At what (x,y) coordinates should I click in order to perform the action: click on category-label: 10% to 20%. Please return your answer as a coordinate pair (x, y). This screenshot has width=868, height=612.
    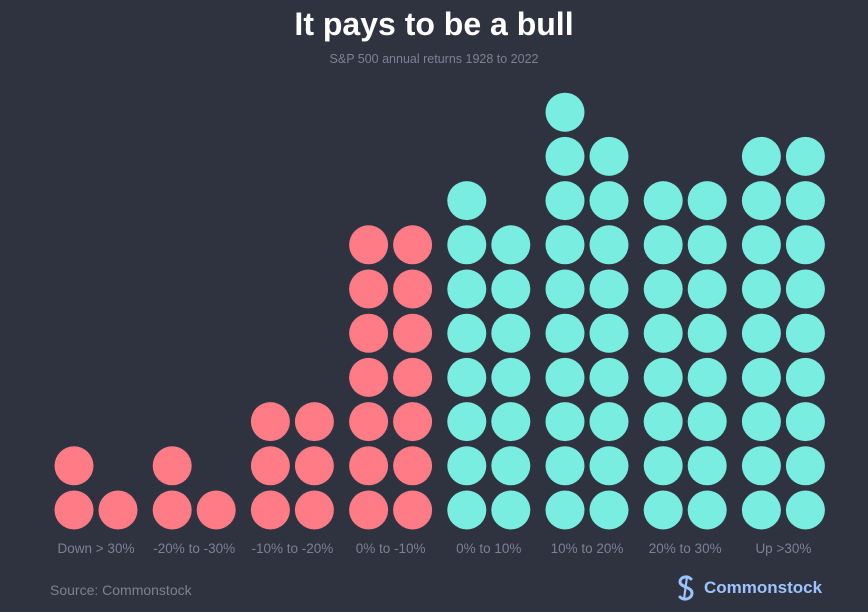
    Looking at the image, I should click on (587, 548).